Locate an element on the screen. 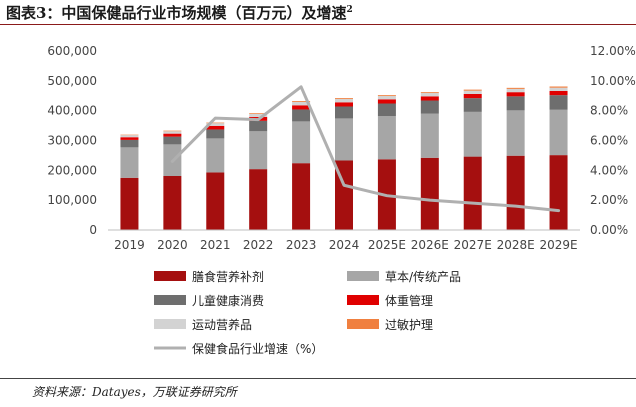 The height and width of the screenshot is (407, 636). legend-label: 草本/传统产品 is located at coordinates (423, 276).